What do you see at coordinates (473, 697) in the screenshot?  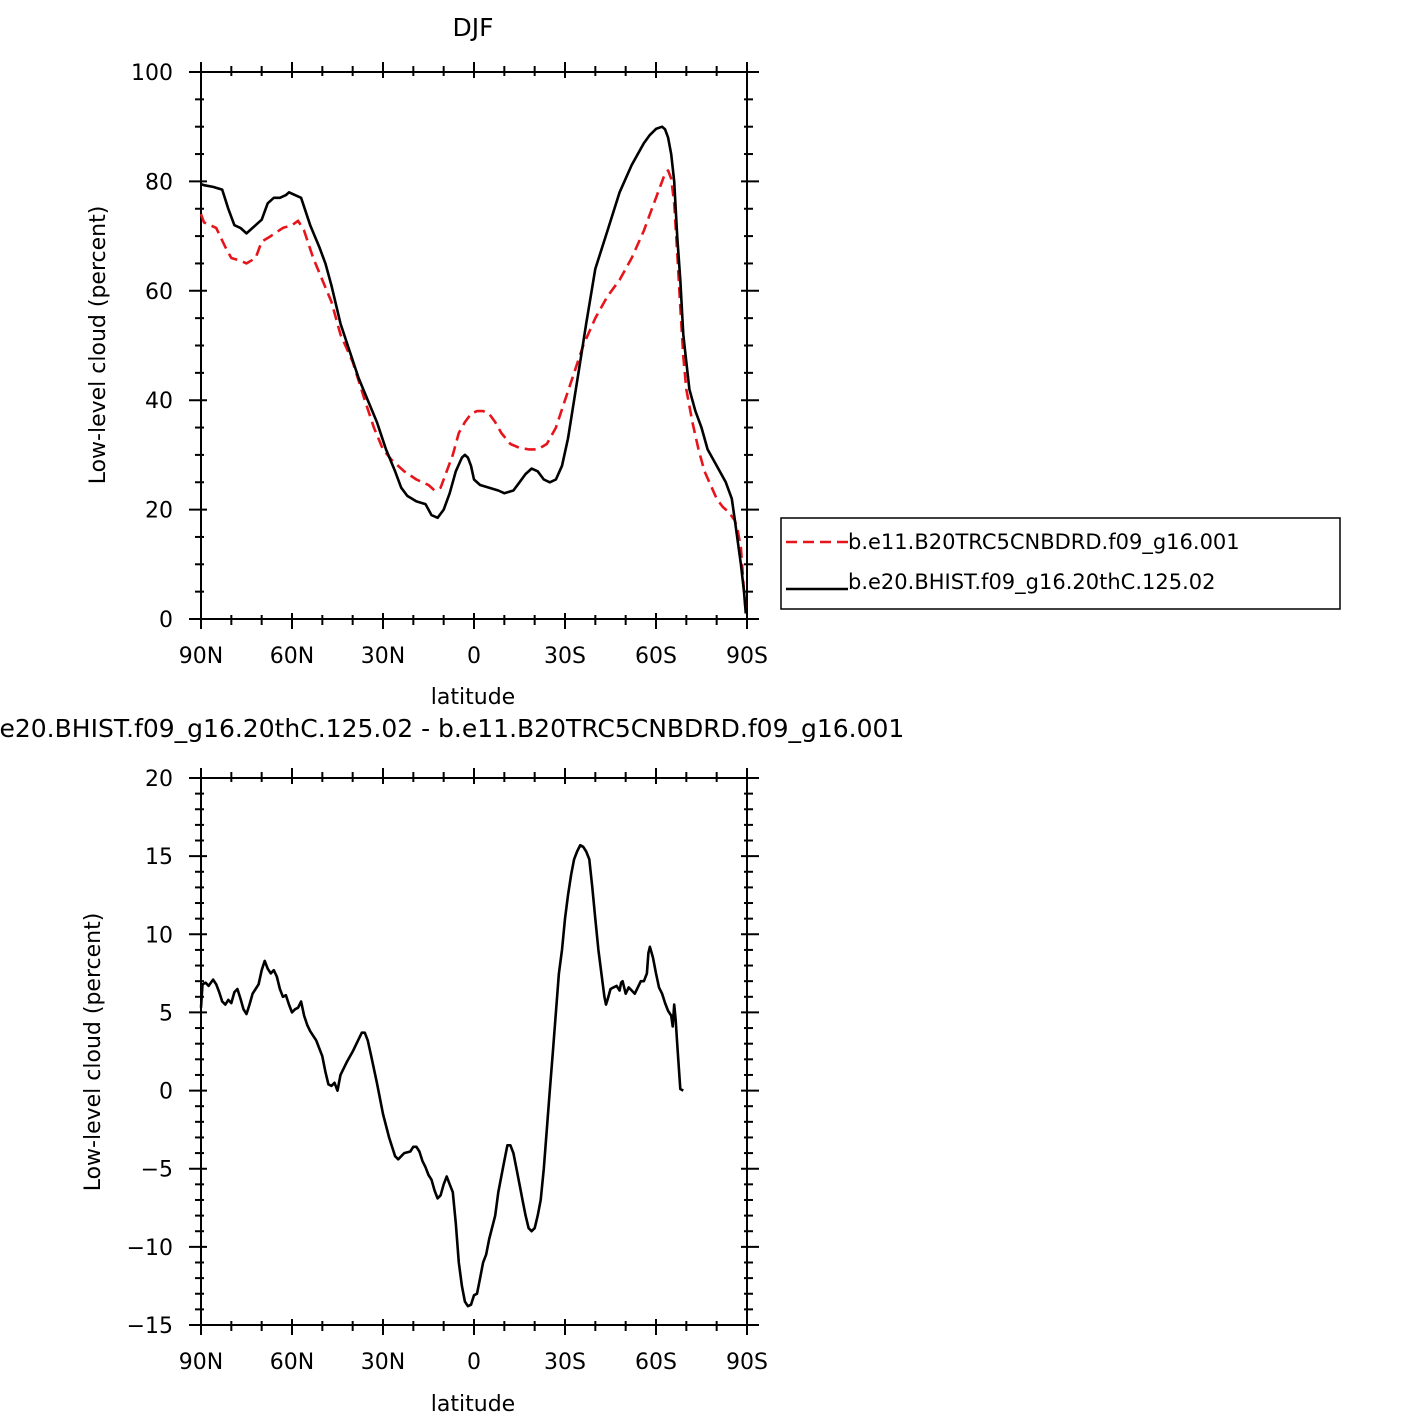 I see `top-x-axis-label: latitude` at bounding box center [473, 697].